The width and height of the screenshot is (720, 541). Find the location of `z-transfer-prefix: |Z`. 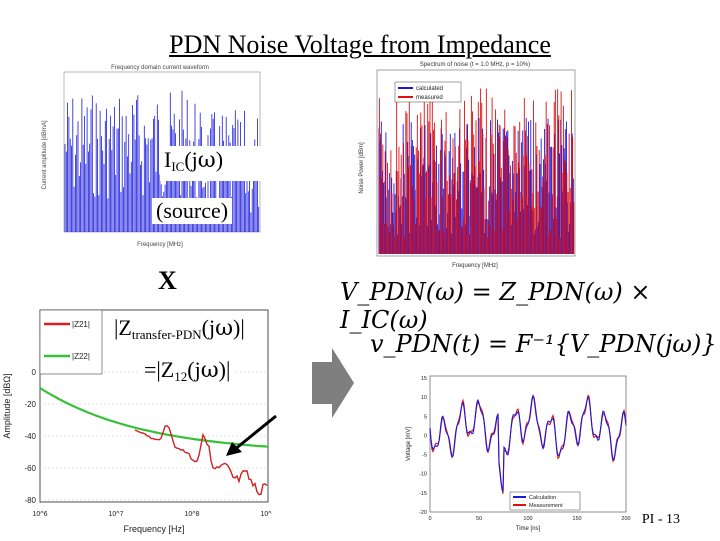

z-transfer-prefix: |Z is located at coordinates (123, 327).